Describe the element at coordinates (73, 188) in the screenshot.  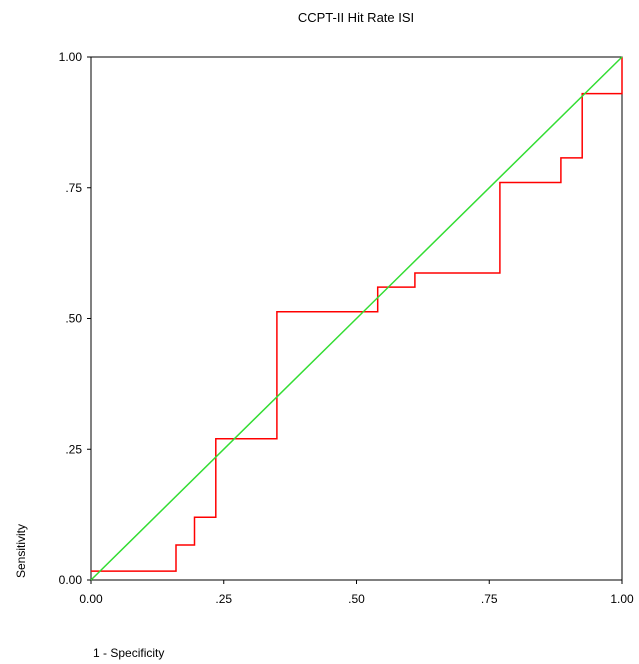
I see `y-tick-label: .75` at that location.